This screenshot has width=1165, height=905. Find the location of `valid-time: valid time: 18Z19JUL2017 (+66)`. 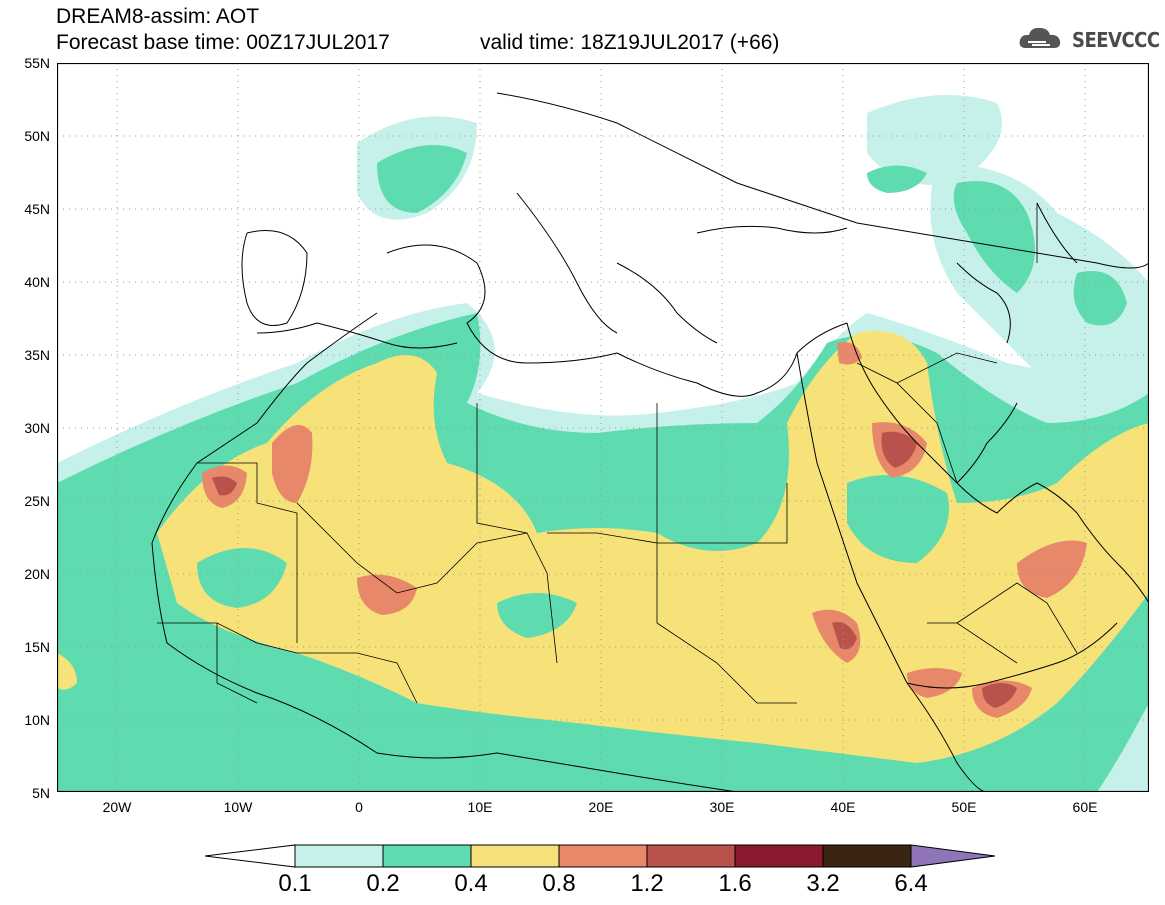

valid-time: valid time: 18Z19JUL2017 (+66) is located at coordinates (630, 42).